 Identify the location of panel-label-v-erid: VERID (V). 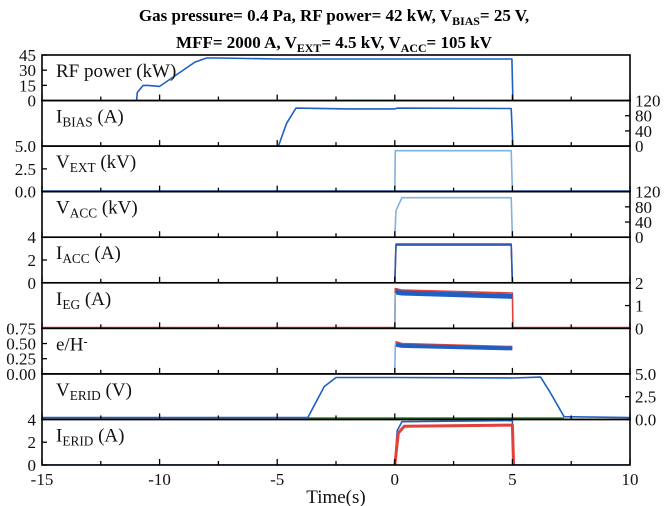
(94, 391).